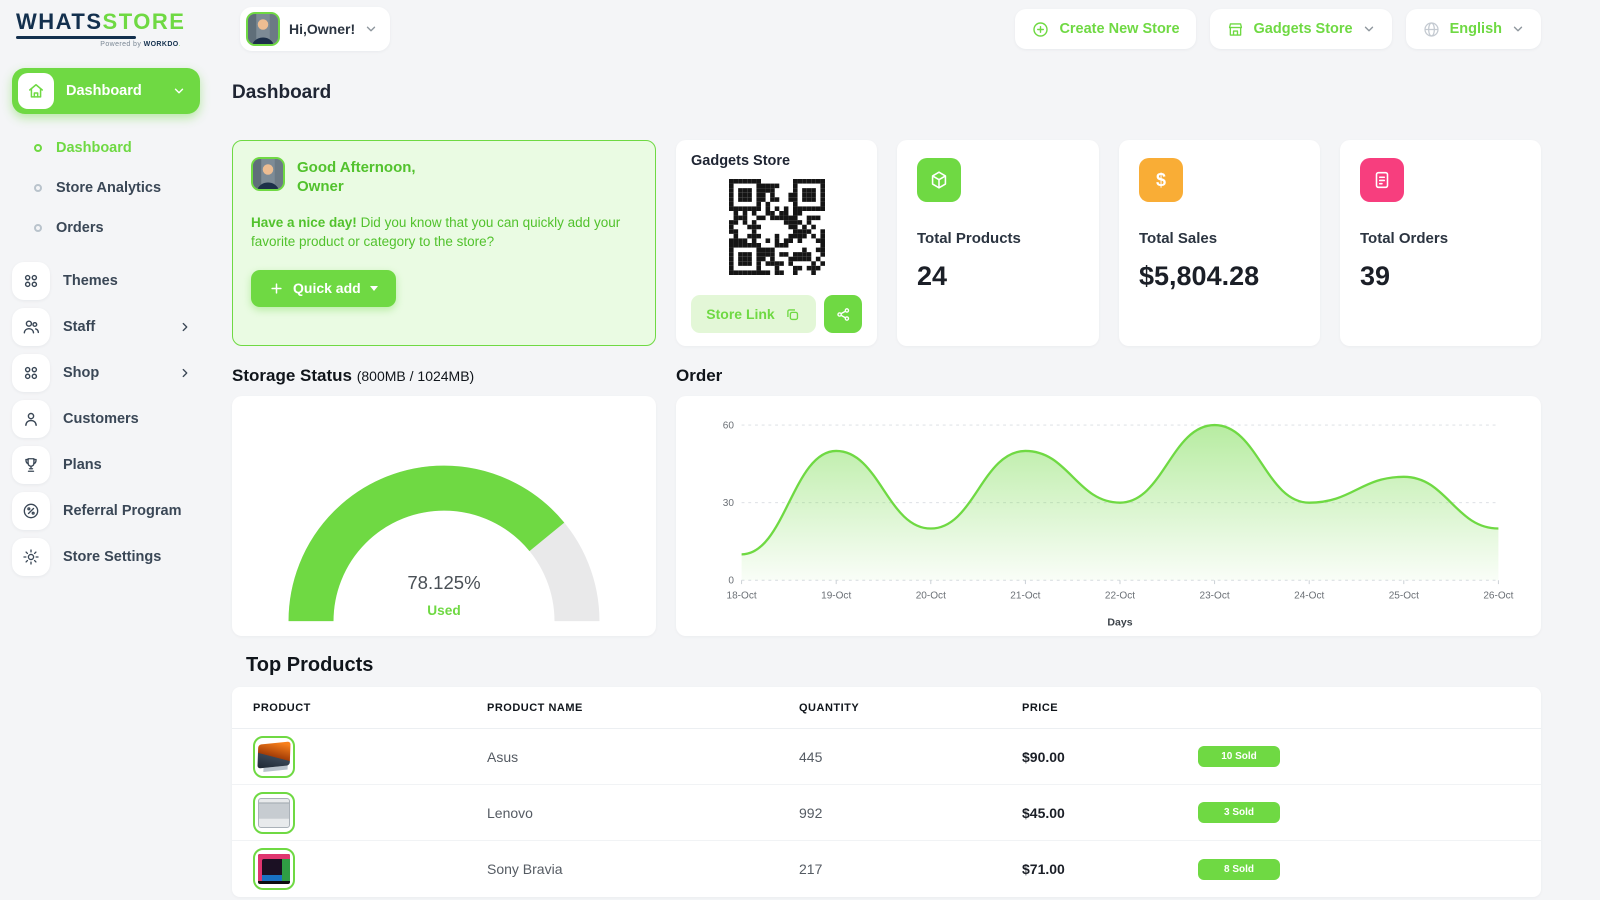  Describe the element at coordinates (106, 228) in the screenshot. I see `sidebar-item-orders: Orders` at that location.